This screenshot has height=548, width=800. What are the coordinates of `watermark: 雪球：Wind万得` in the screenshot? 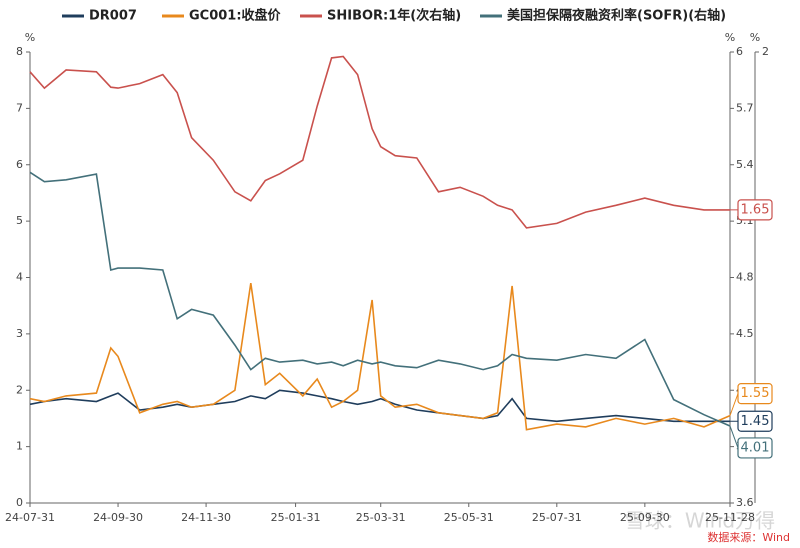 It's located at (700, 521).